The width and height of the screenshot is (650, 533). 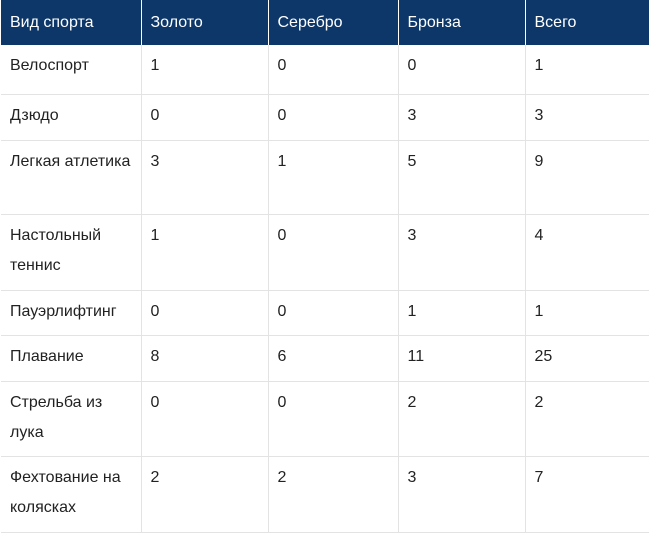 What do you see at coordinates (461, 419) in the screenshot?
I see `cell-bronze: 2` at bounding box center [461, 419].